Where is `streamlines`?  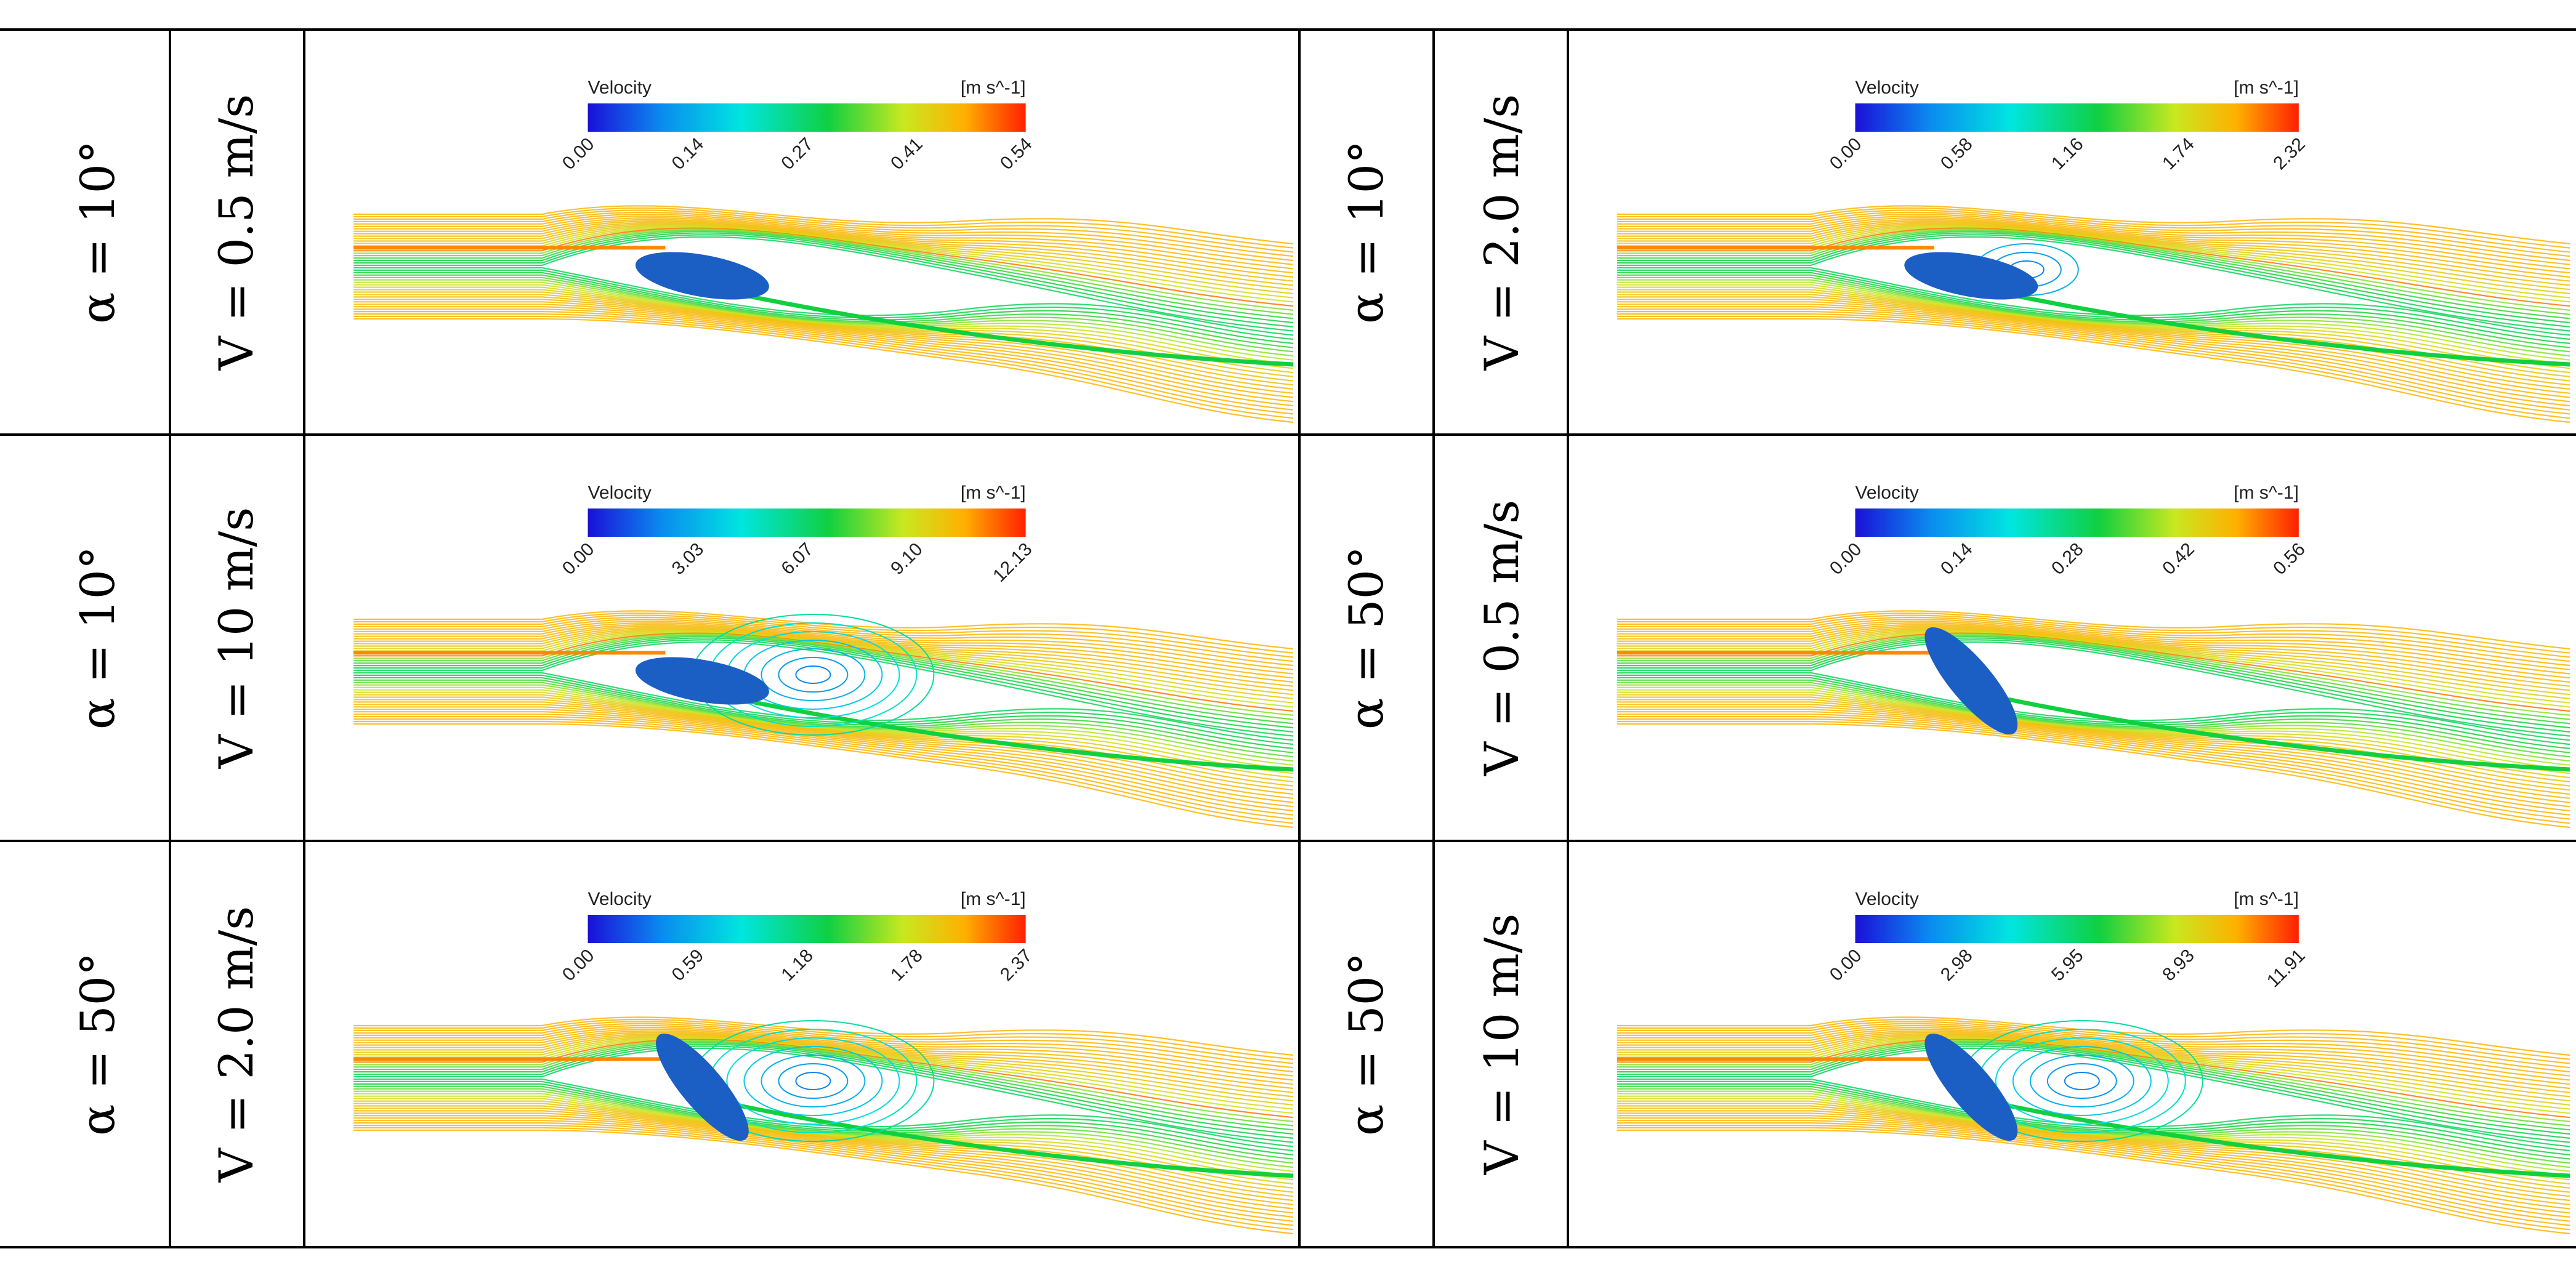
streamlines is located at coordinates (823, 719).